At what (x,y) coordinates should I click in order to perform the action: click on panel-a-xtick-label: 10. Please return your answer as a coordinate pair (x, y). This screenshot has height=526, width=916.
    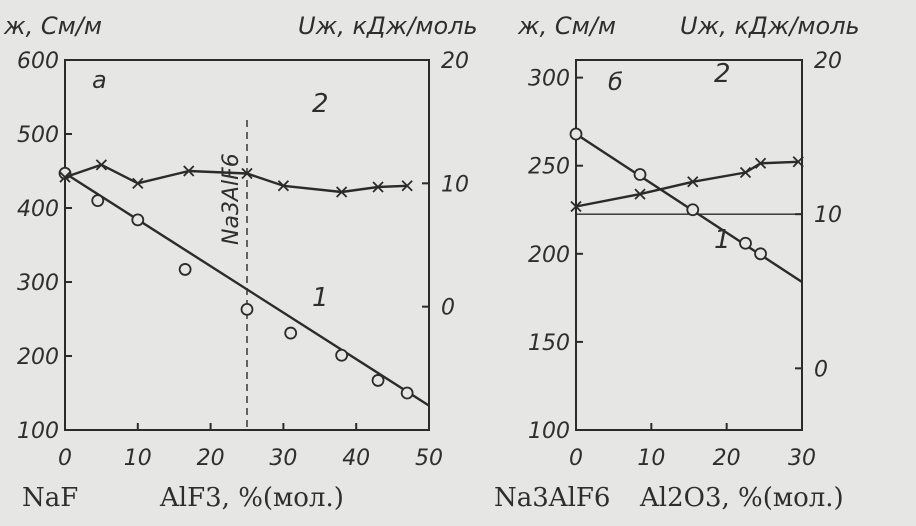
    Looking at the image, I should click on (138, 458).